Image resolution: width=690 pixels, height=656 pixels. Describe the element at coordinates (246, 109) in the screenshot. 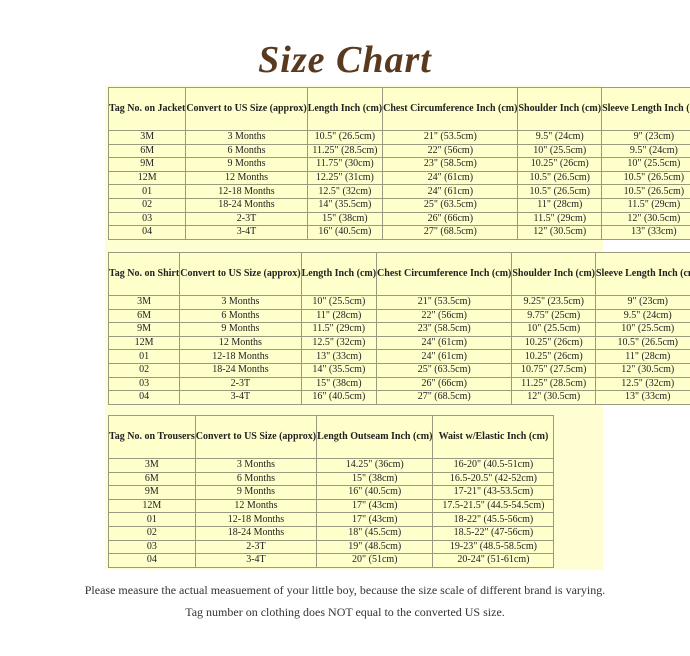

I see `column-header: Convert to US Size (approx)` at that location.